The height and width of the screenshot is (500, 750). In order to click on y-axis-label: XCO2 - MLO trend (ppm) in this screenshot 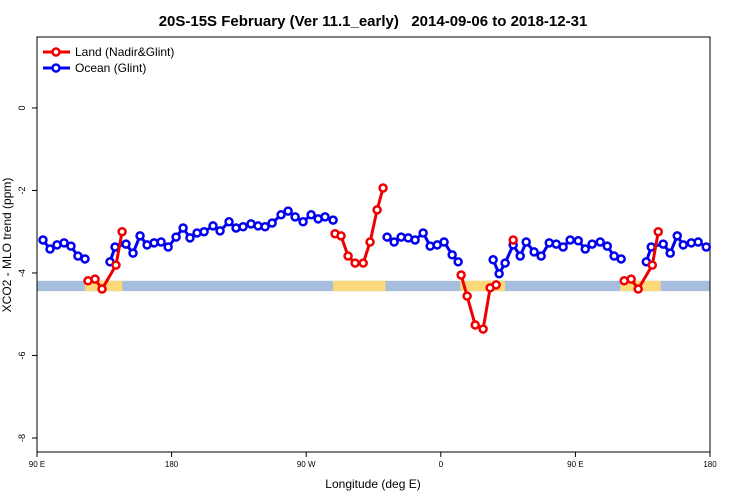, I will do `click(7, 245)`.